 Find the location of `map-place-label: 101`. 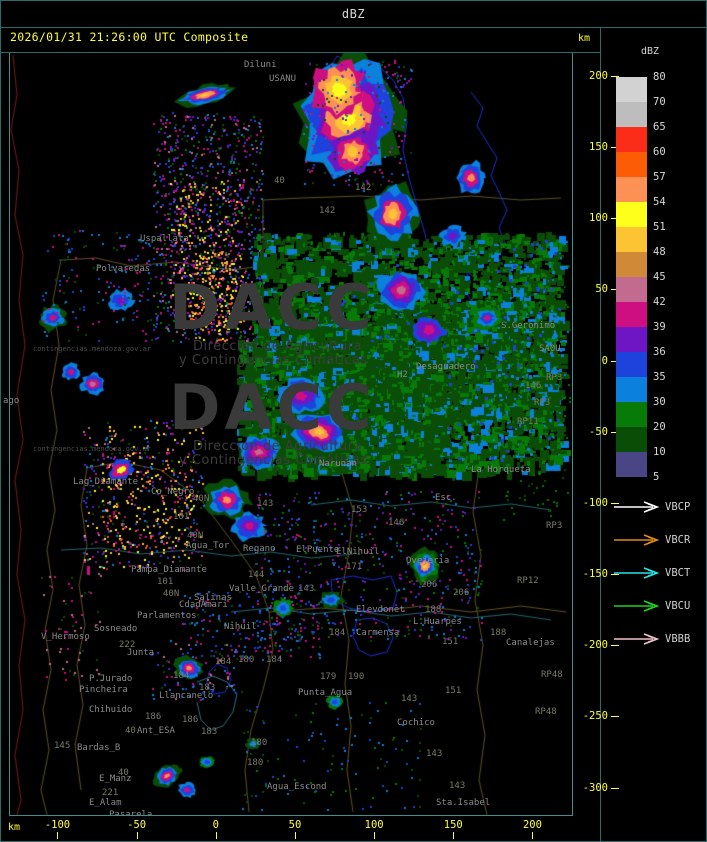

map-place-label: 101 is located at coordinates (181, 517).